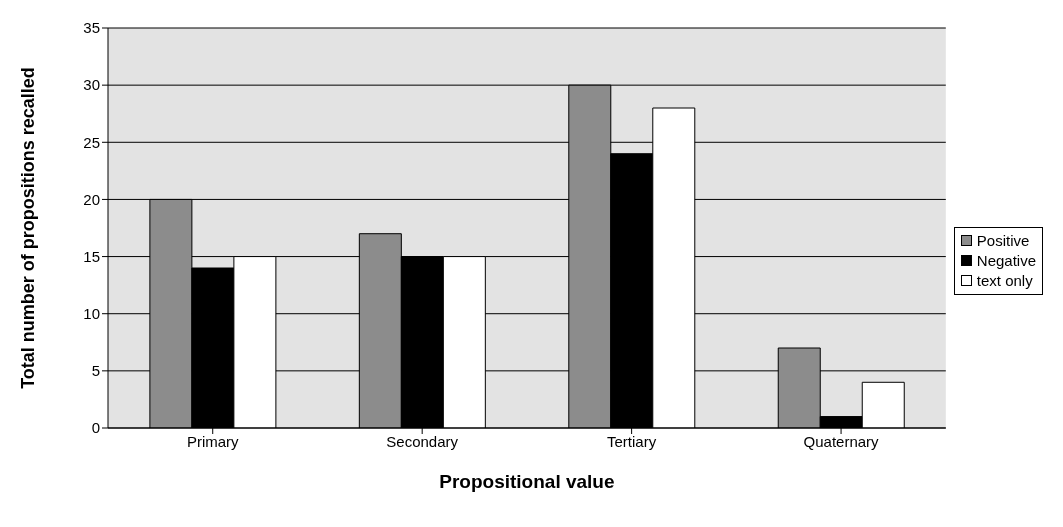 This screenshot has height=527, width=1063. I want to click on y-tick-label: 5, so click(95, 371).